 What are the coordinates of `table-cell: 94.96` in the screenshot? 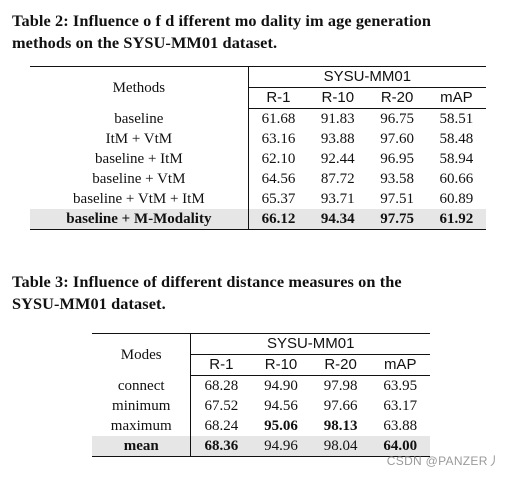 It's located at (281, 446).